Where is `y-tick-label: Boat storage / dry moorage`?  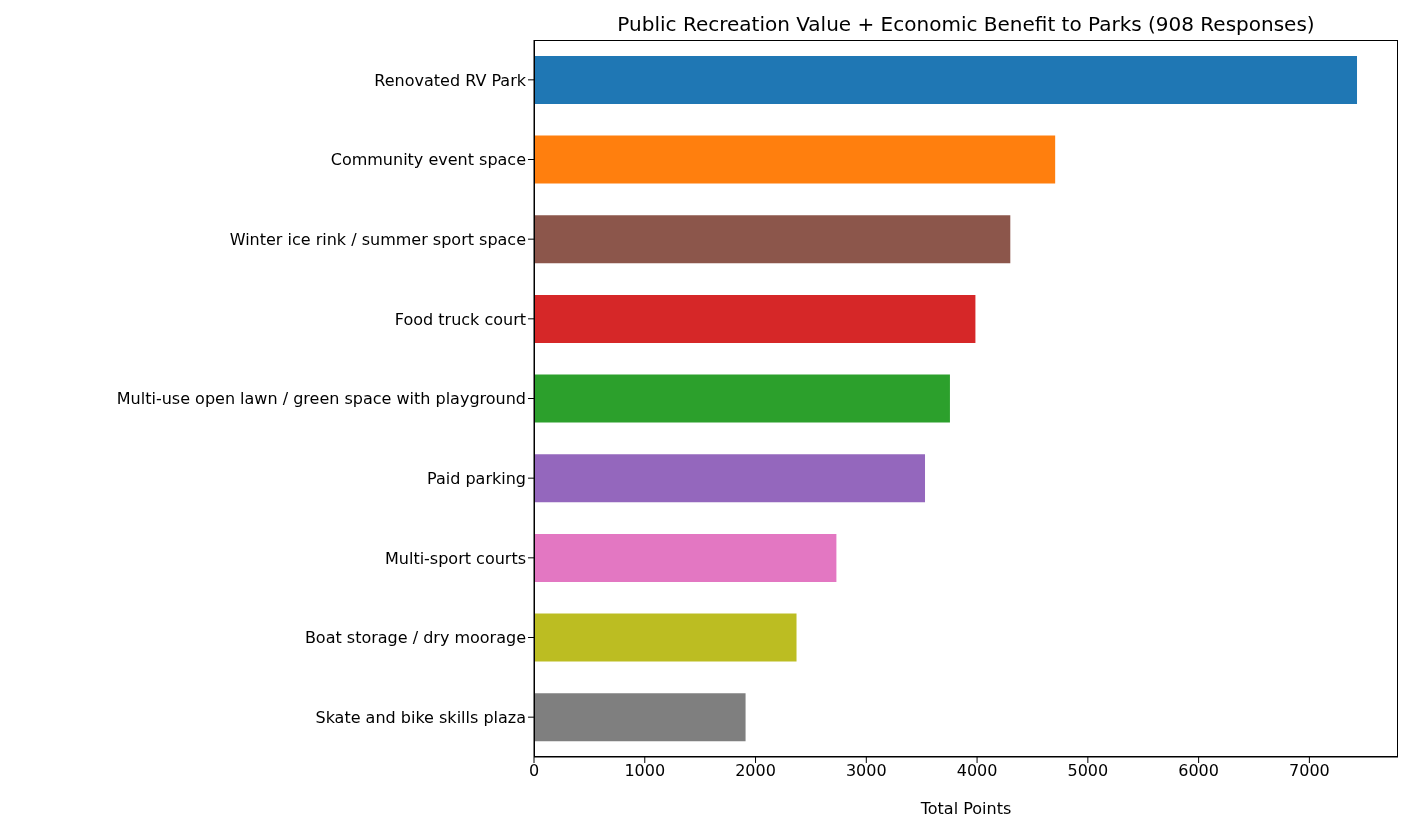
y-tick-label: Boat storage / dry moorage is located at coordinates (415, 638).